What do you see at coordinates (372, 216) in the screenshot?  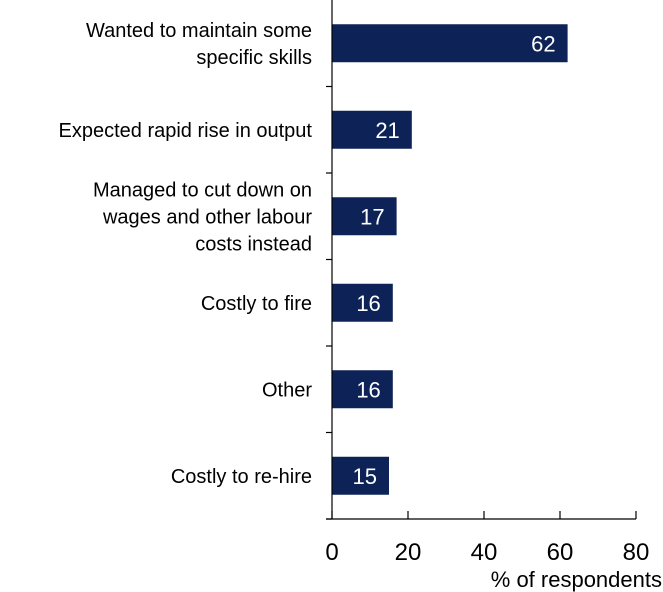 I see `data-label-2: 17` at bounding box center [372, 216].